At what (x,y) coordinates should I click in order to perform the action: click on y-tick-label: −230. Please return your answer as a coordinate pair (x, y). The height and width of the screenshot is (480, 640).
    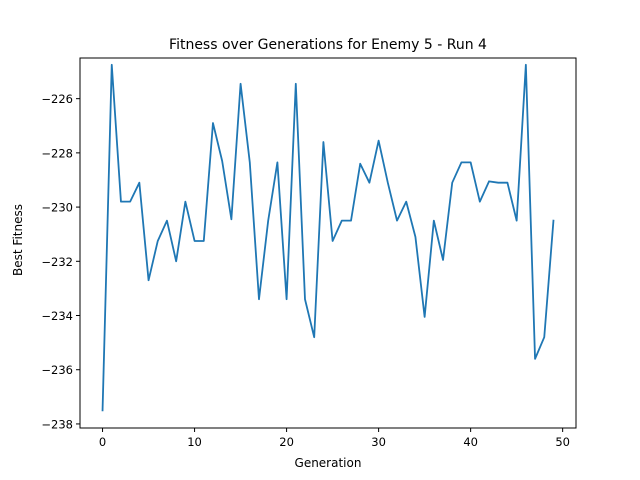
    Looking at the image, I should click on (57, 208).